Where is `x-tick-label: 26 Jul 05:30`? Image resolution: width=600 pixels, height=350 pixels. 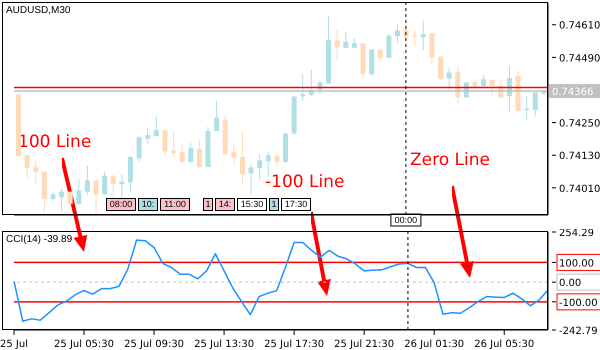 x-tick-label: 26 Jul 05:30 is located at coordinates (504, 344).